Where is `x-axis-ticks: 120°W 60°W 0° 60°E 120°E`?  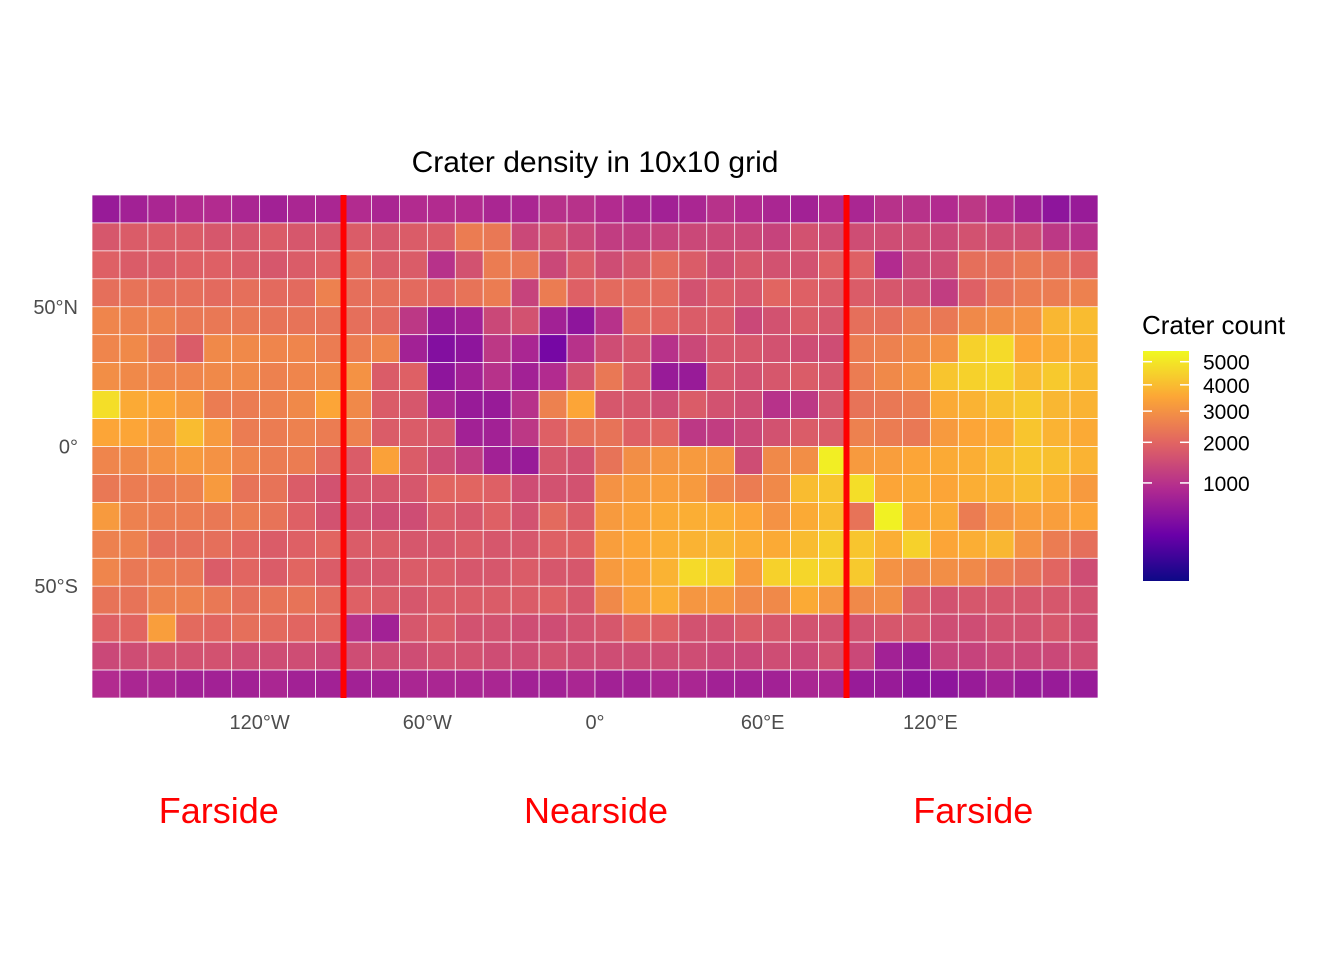 x-axis-ticks: 120°W 60°W 0° 60°E 120°E is located at coordinates (594, 723).